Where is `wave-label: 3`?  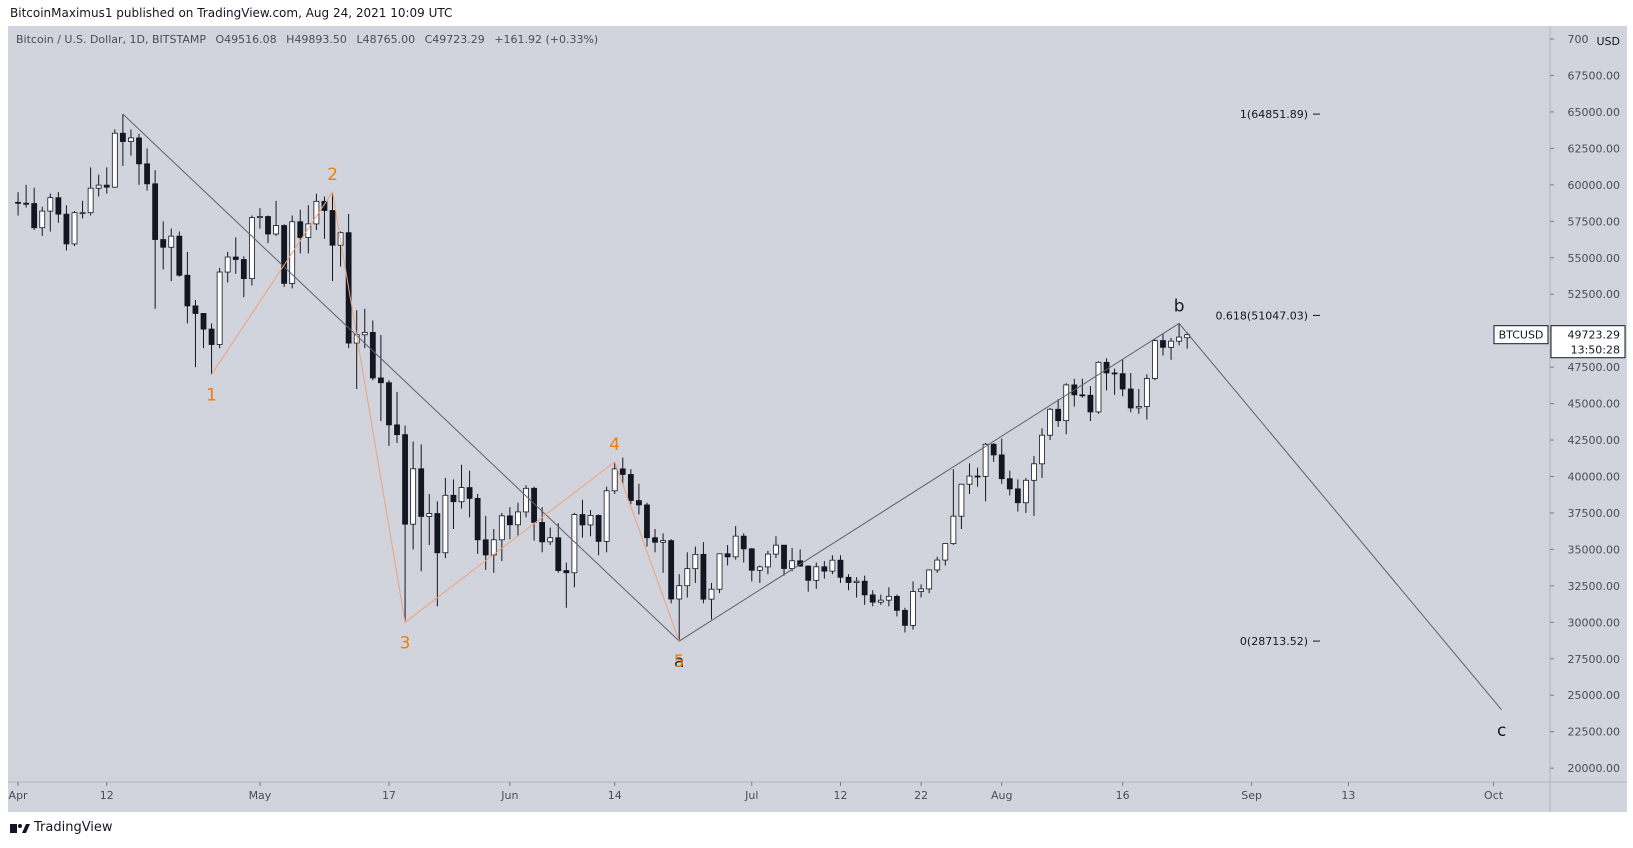 wave-label: 3 is located at coordinates (405, 643).